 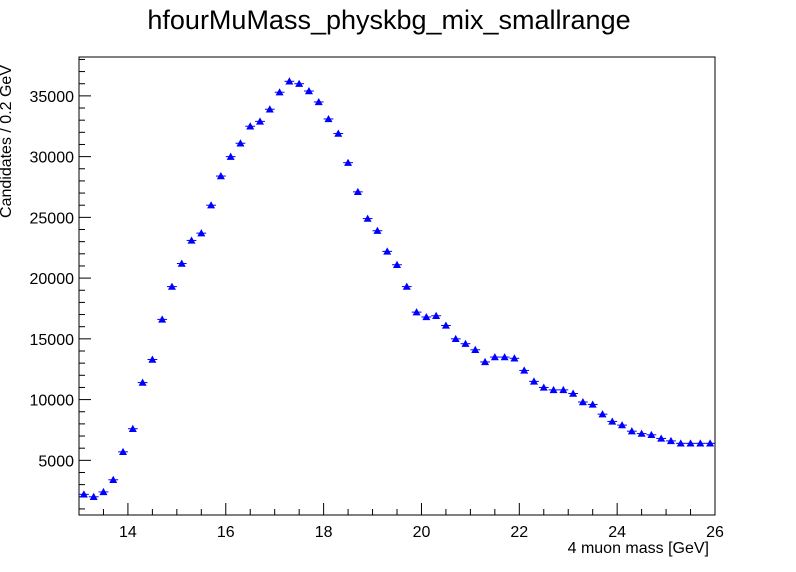 I want to click on y-tick-label: 35000, so click(x=52, y=97).